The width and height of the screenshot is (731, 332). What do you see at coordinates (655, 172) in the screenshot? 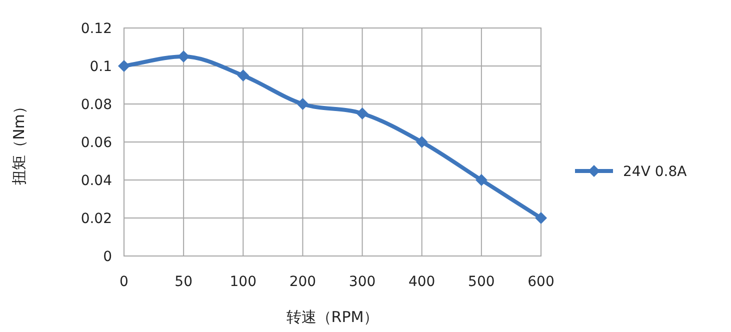
I see `legend-label: 24V 0.8A` at bounding box center [655, 172].